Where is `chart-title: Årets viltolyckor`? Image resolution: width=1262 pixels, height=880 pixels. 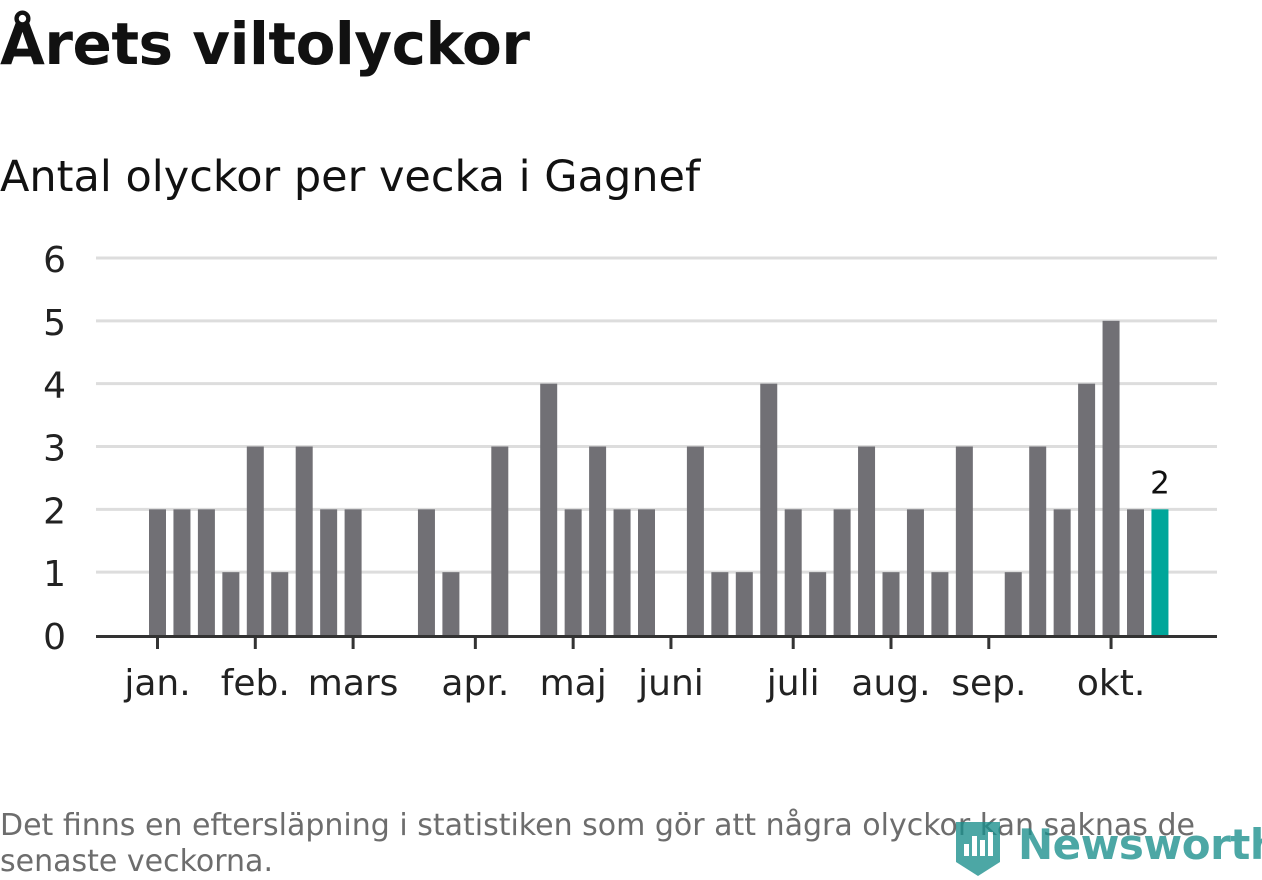 chart-title: Årets viltolyckor is located at coordinates (265, 44).